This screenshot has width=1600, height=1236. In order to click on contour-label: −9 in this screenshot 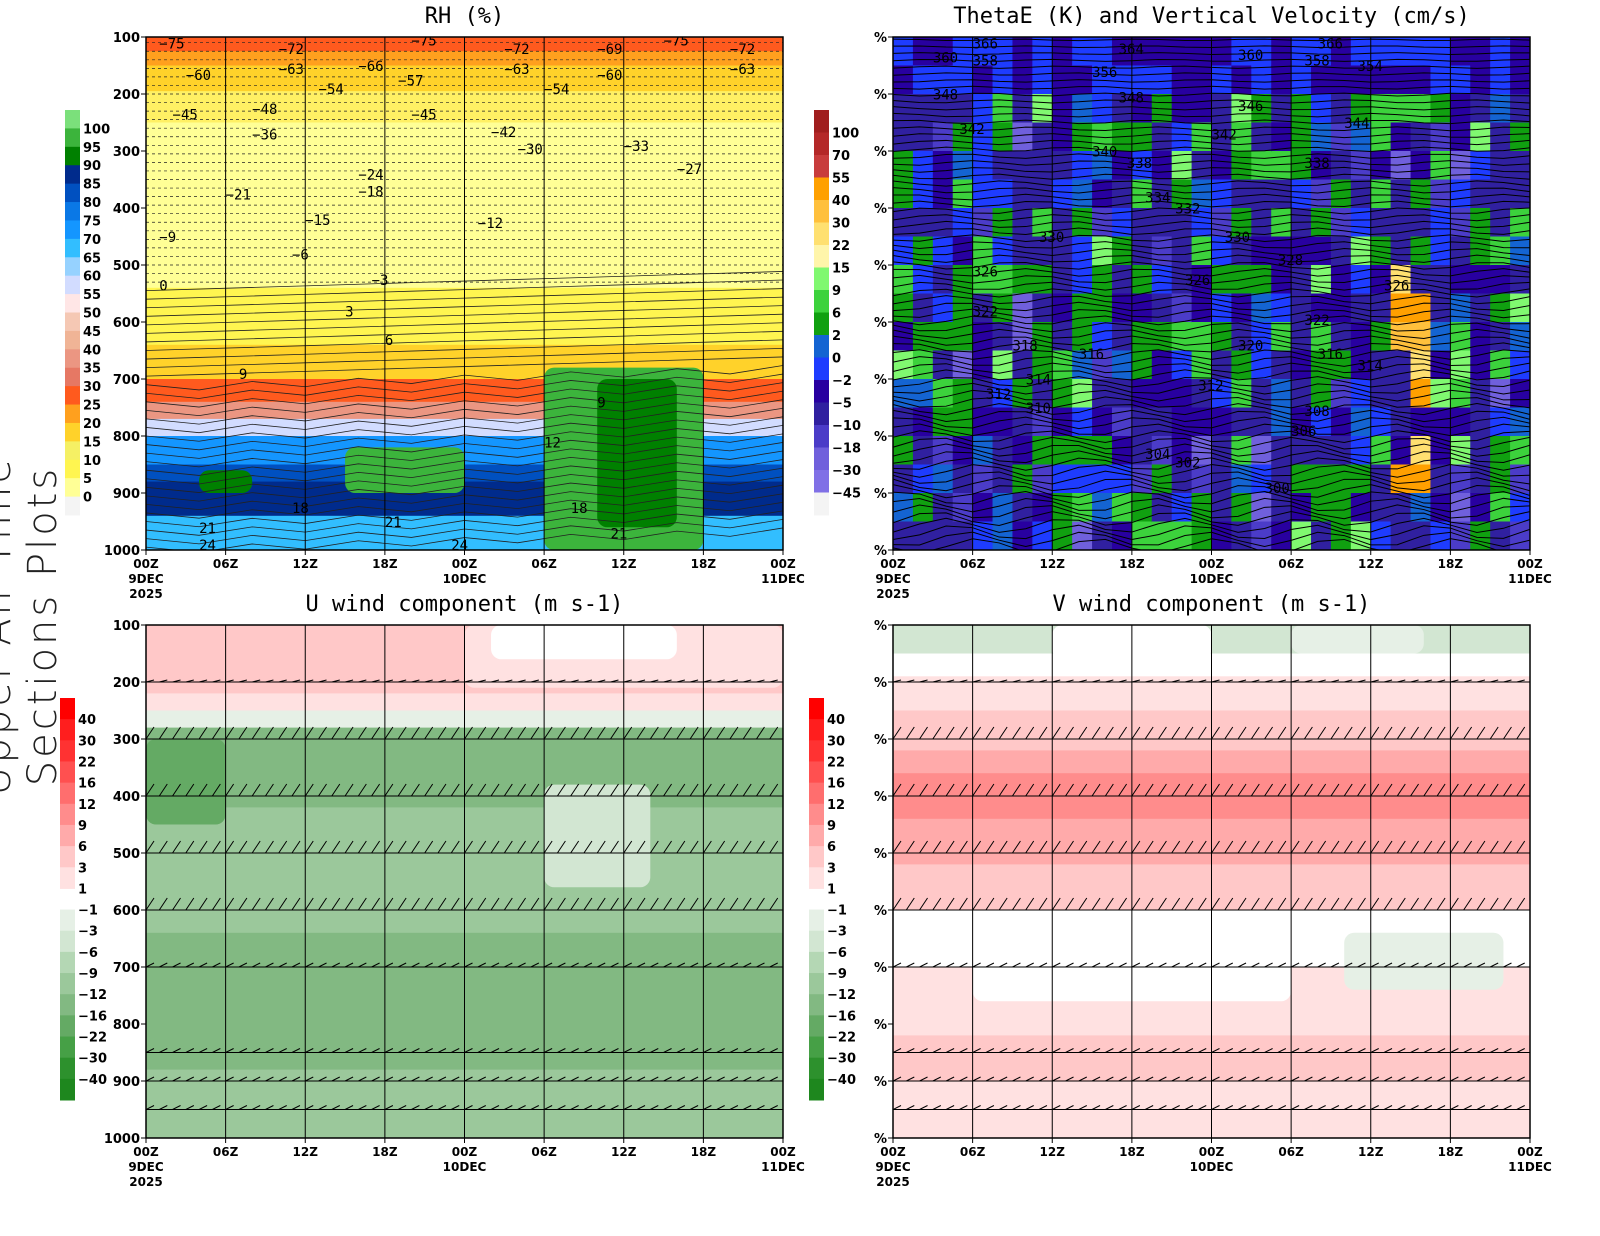, I will do `click(167, 238)`.